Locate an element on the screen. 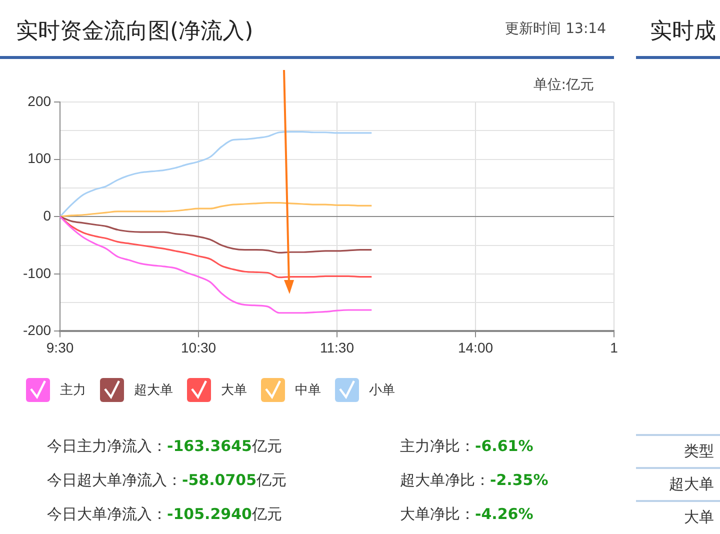 The height and width of the screenshot is (534, 720). y-tick-label: -200 is located at coordinates (37, 330).